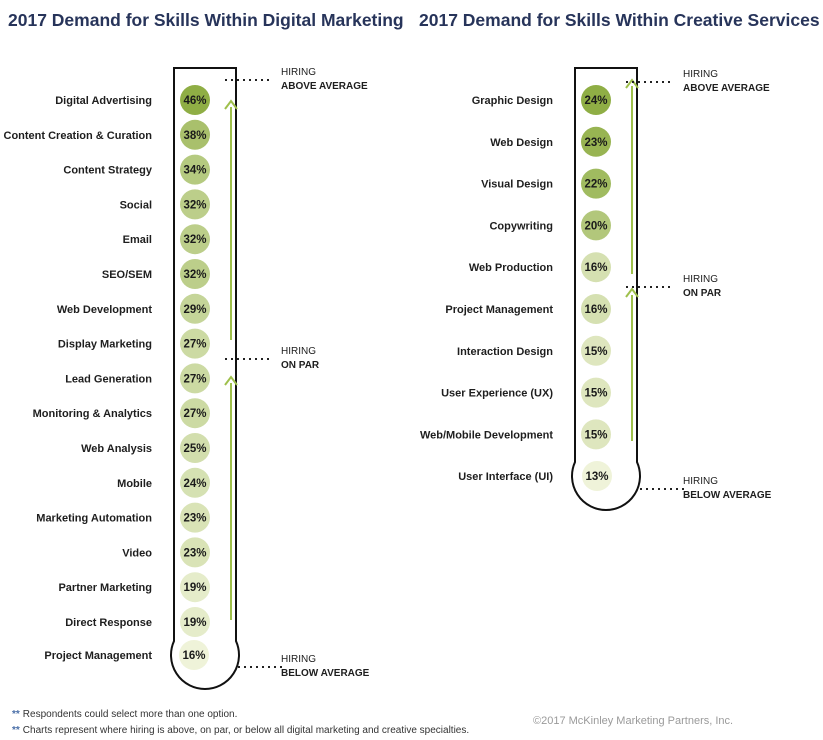 The width and height of the screenshot is (823, 740). I want to click on category-label: Mobile, so click(134, 484).